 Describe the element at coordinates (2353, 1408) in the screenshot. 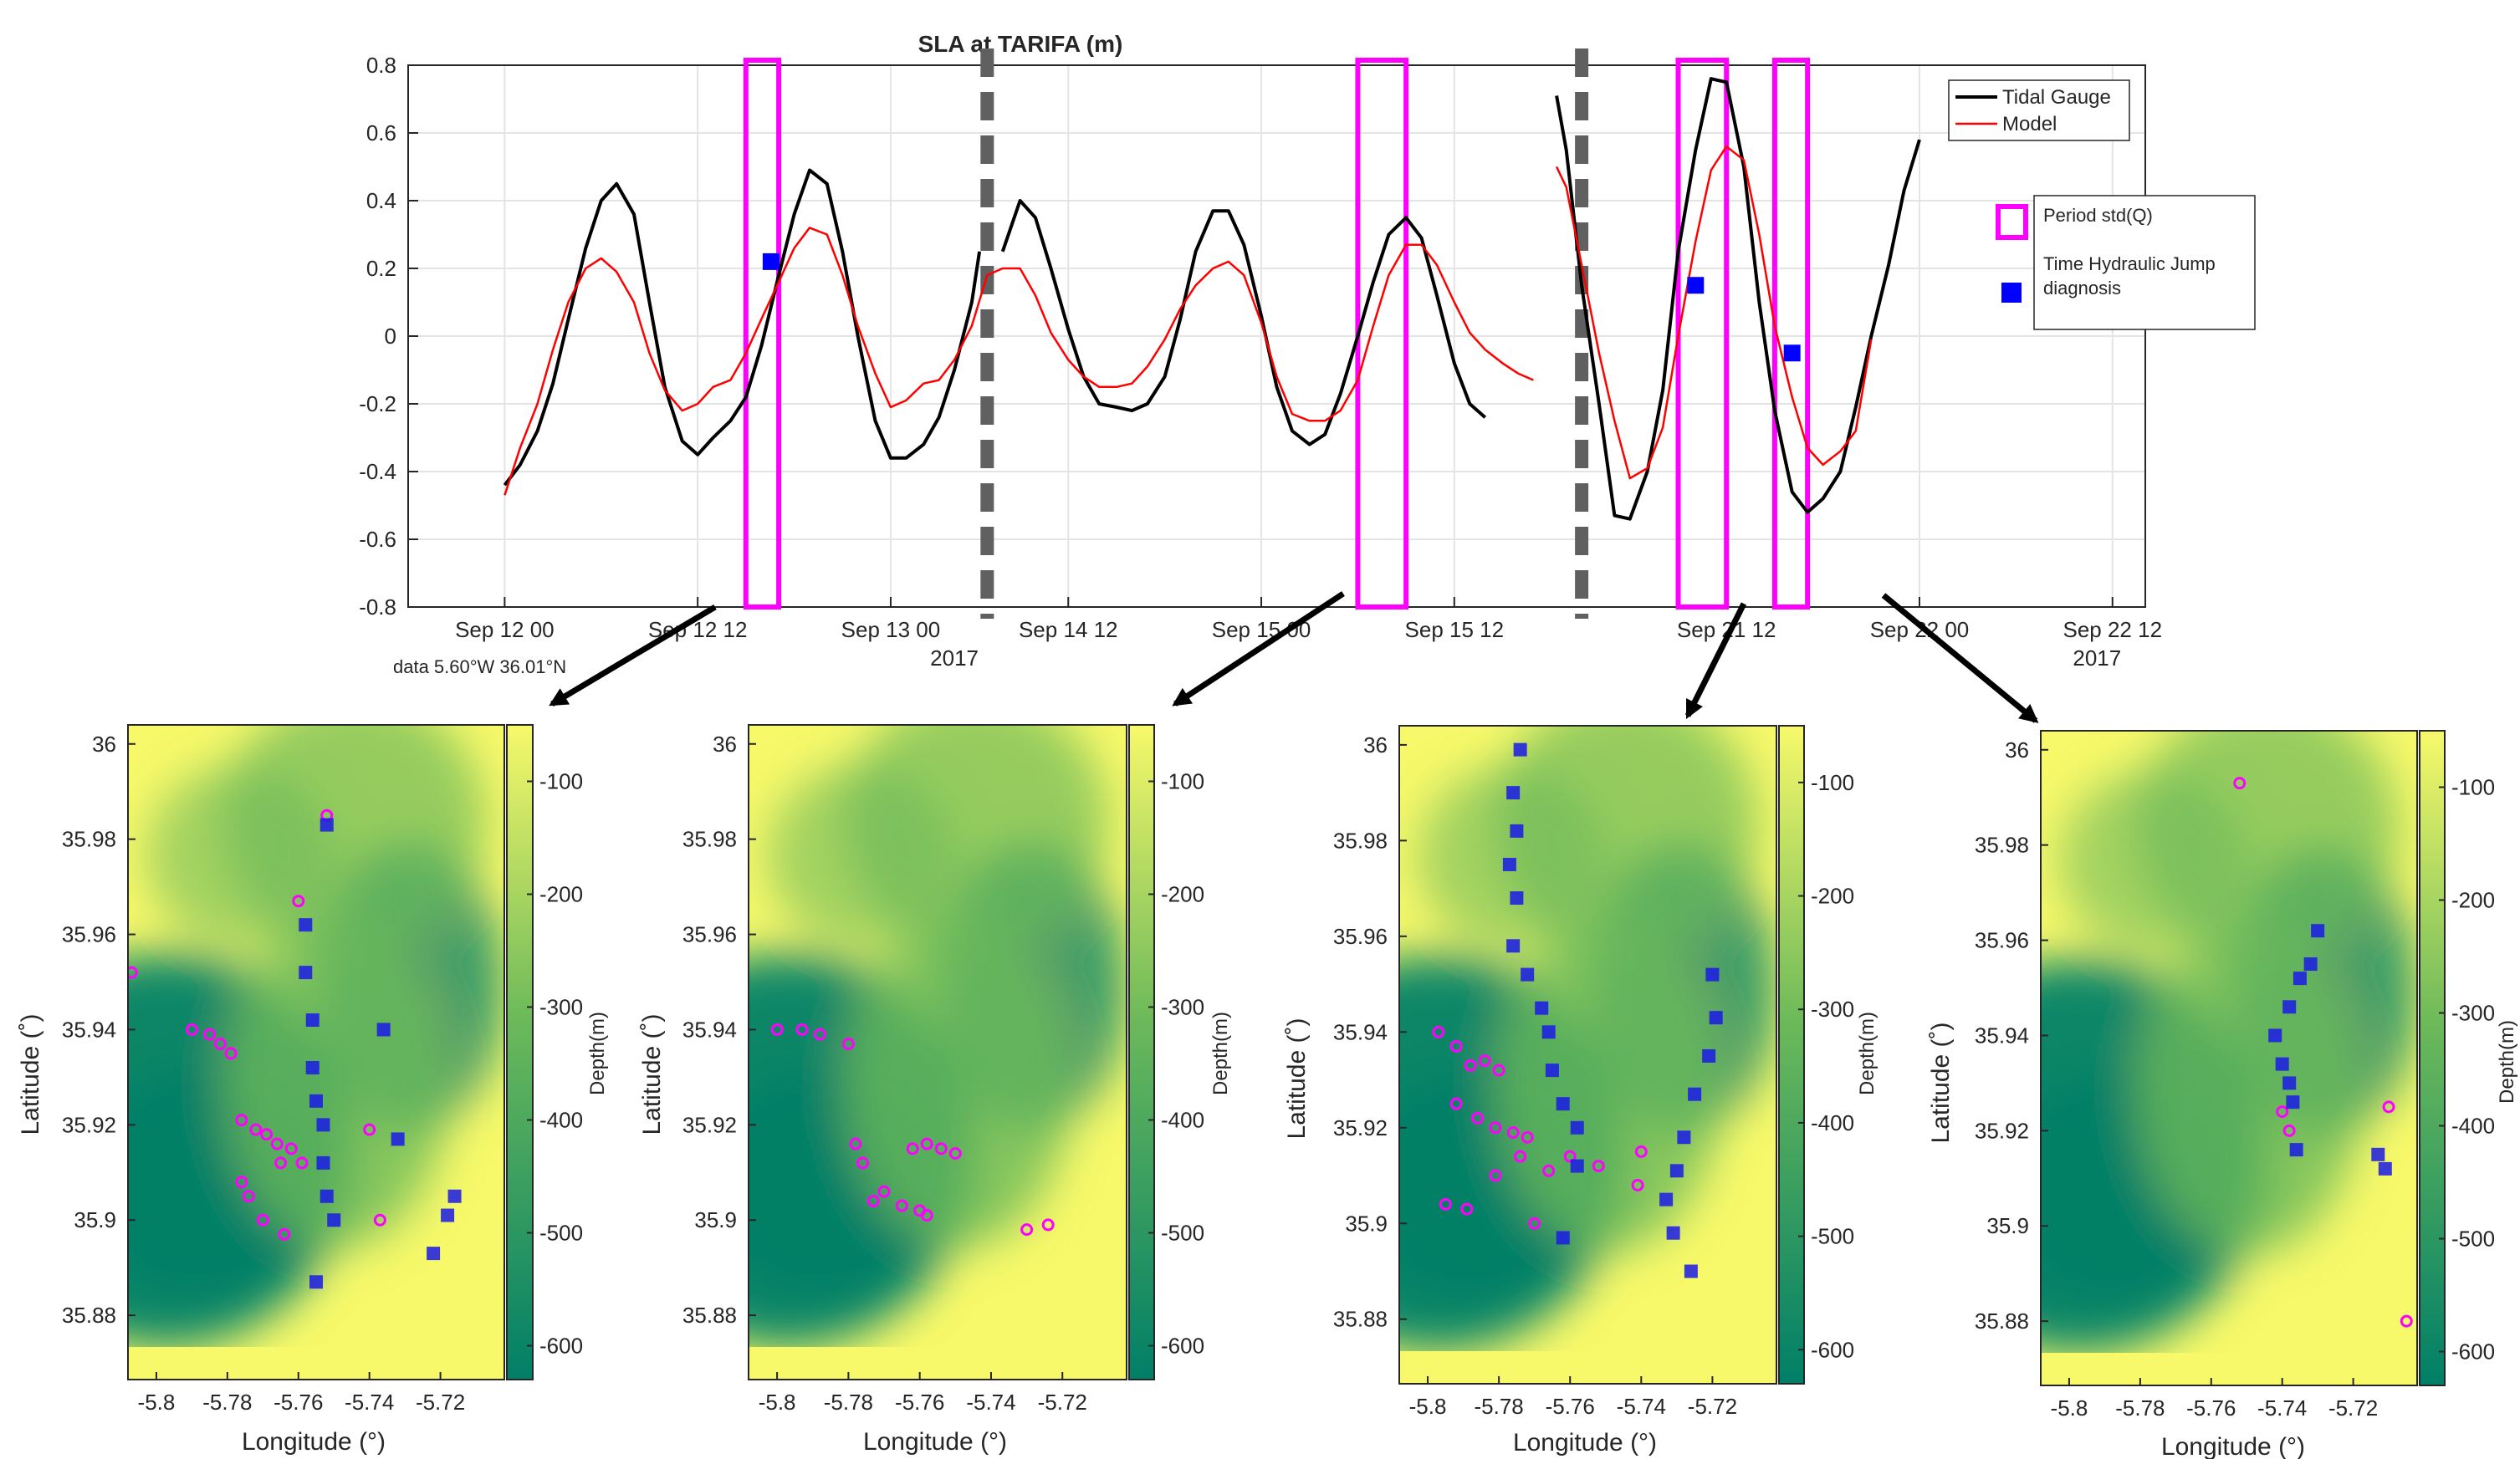

I see `map-x-tick-label: -5.72` at that location.